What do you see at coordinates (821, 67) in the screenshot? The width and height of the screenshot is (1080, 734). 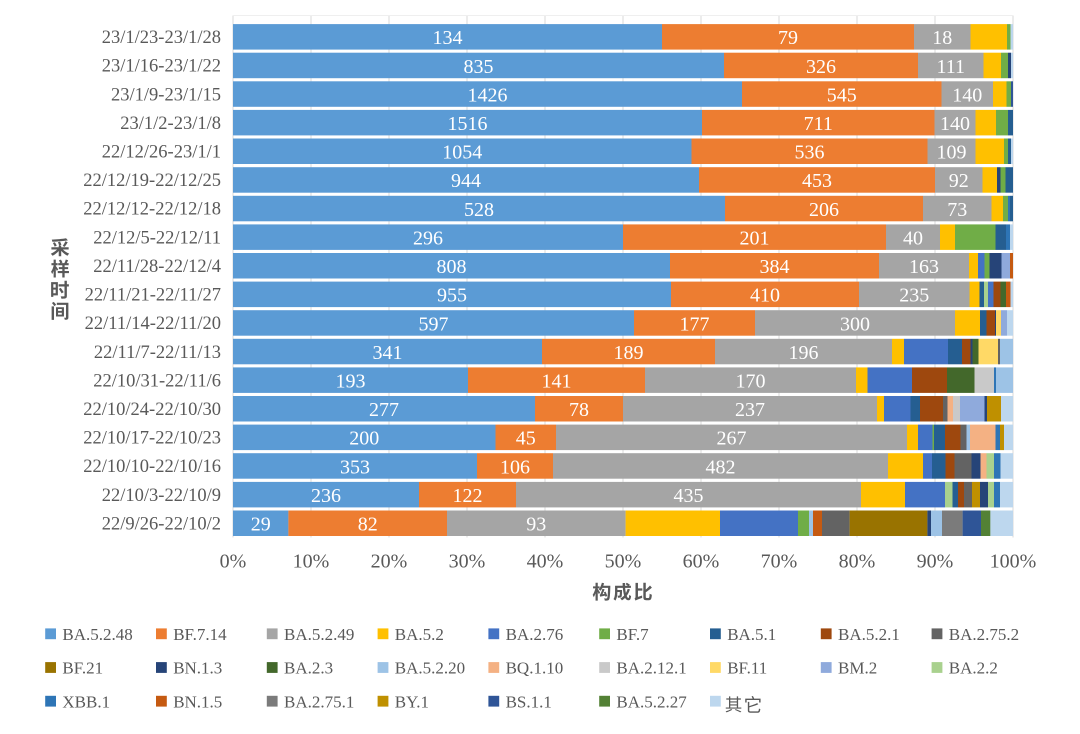 I see `svg-text: 326` at bounding box center [821, 67].